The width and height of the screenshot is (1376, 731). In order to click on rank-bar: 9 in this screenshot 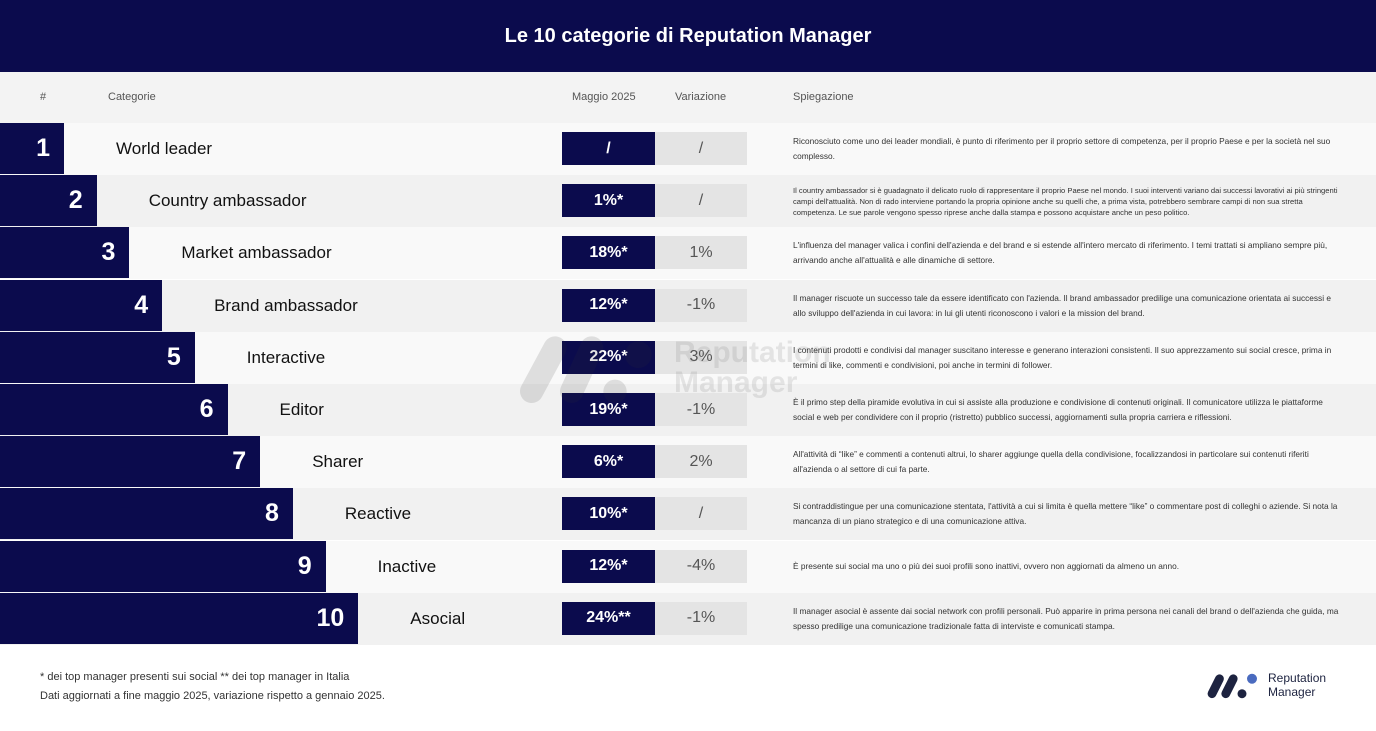, I will do `click(163, 566)`.